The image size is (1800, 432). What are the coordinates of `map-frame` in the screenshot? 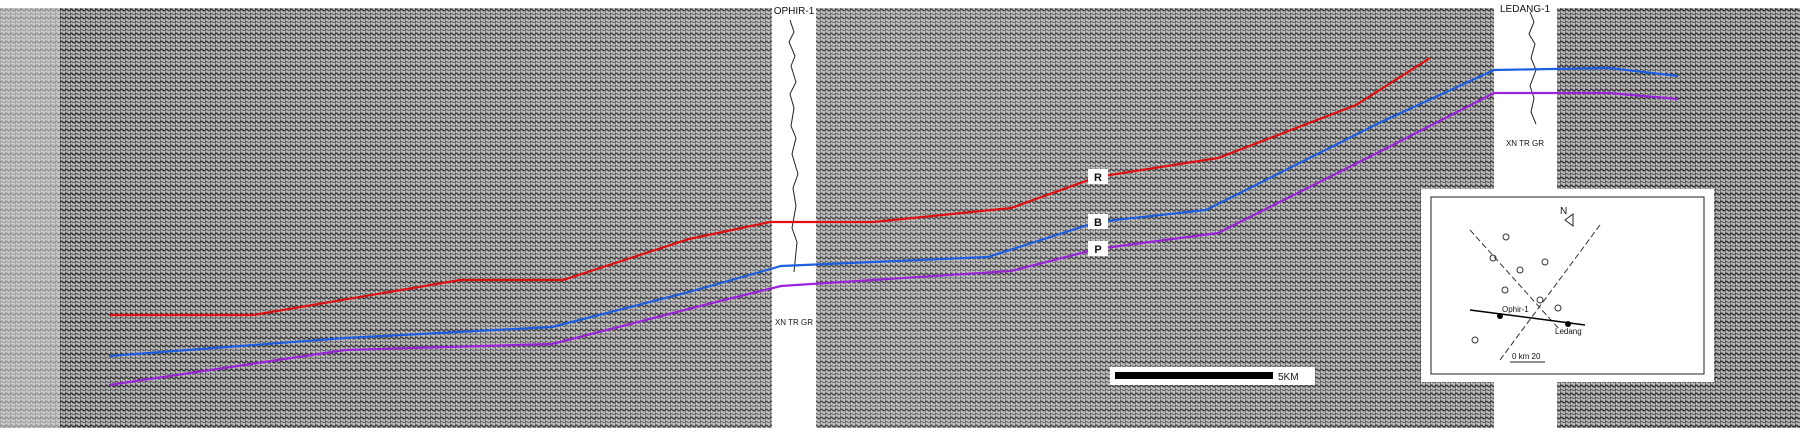 It's located at (1567, 285).